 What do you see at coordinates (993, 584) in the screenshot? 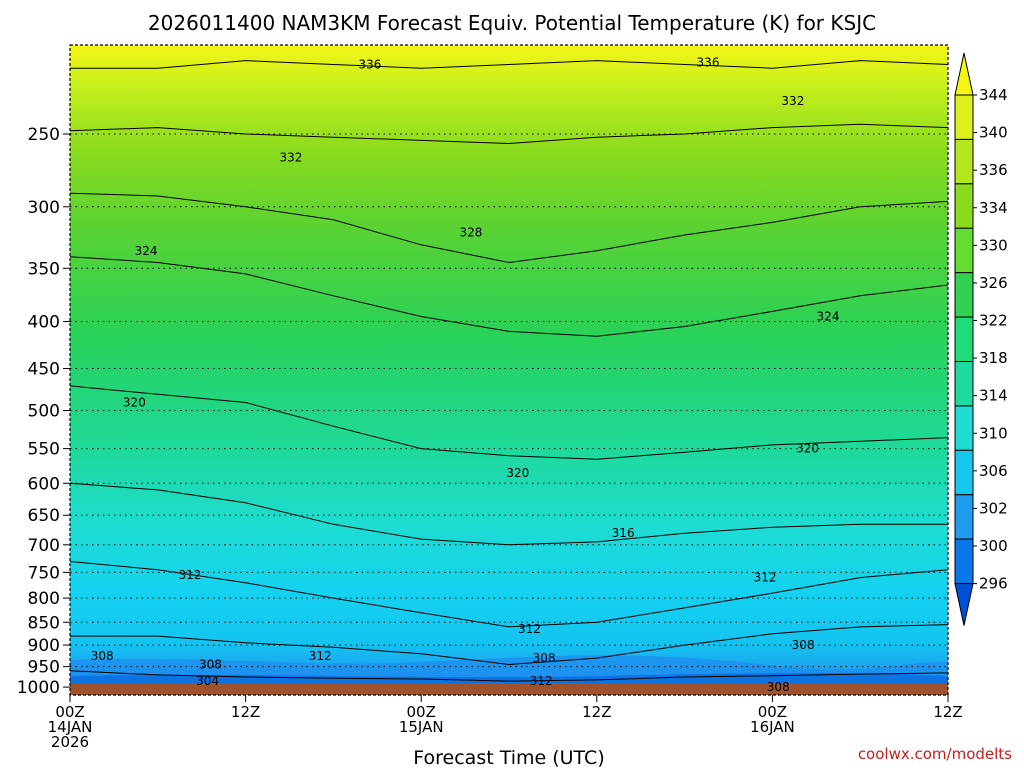
I see `colorbar-label-296: 296` at bounding box center [993, 584].